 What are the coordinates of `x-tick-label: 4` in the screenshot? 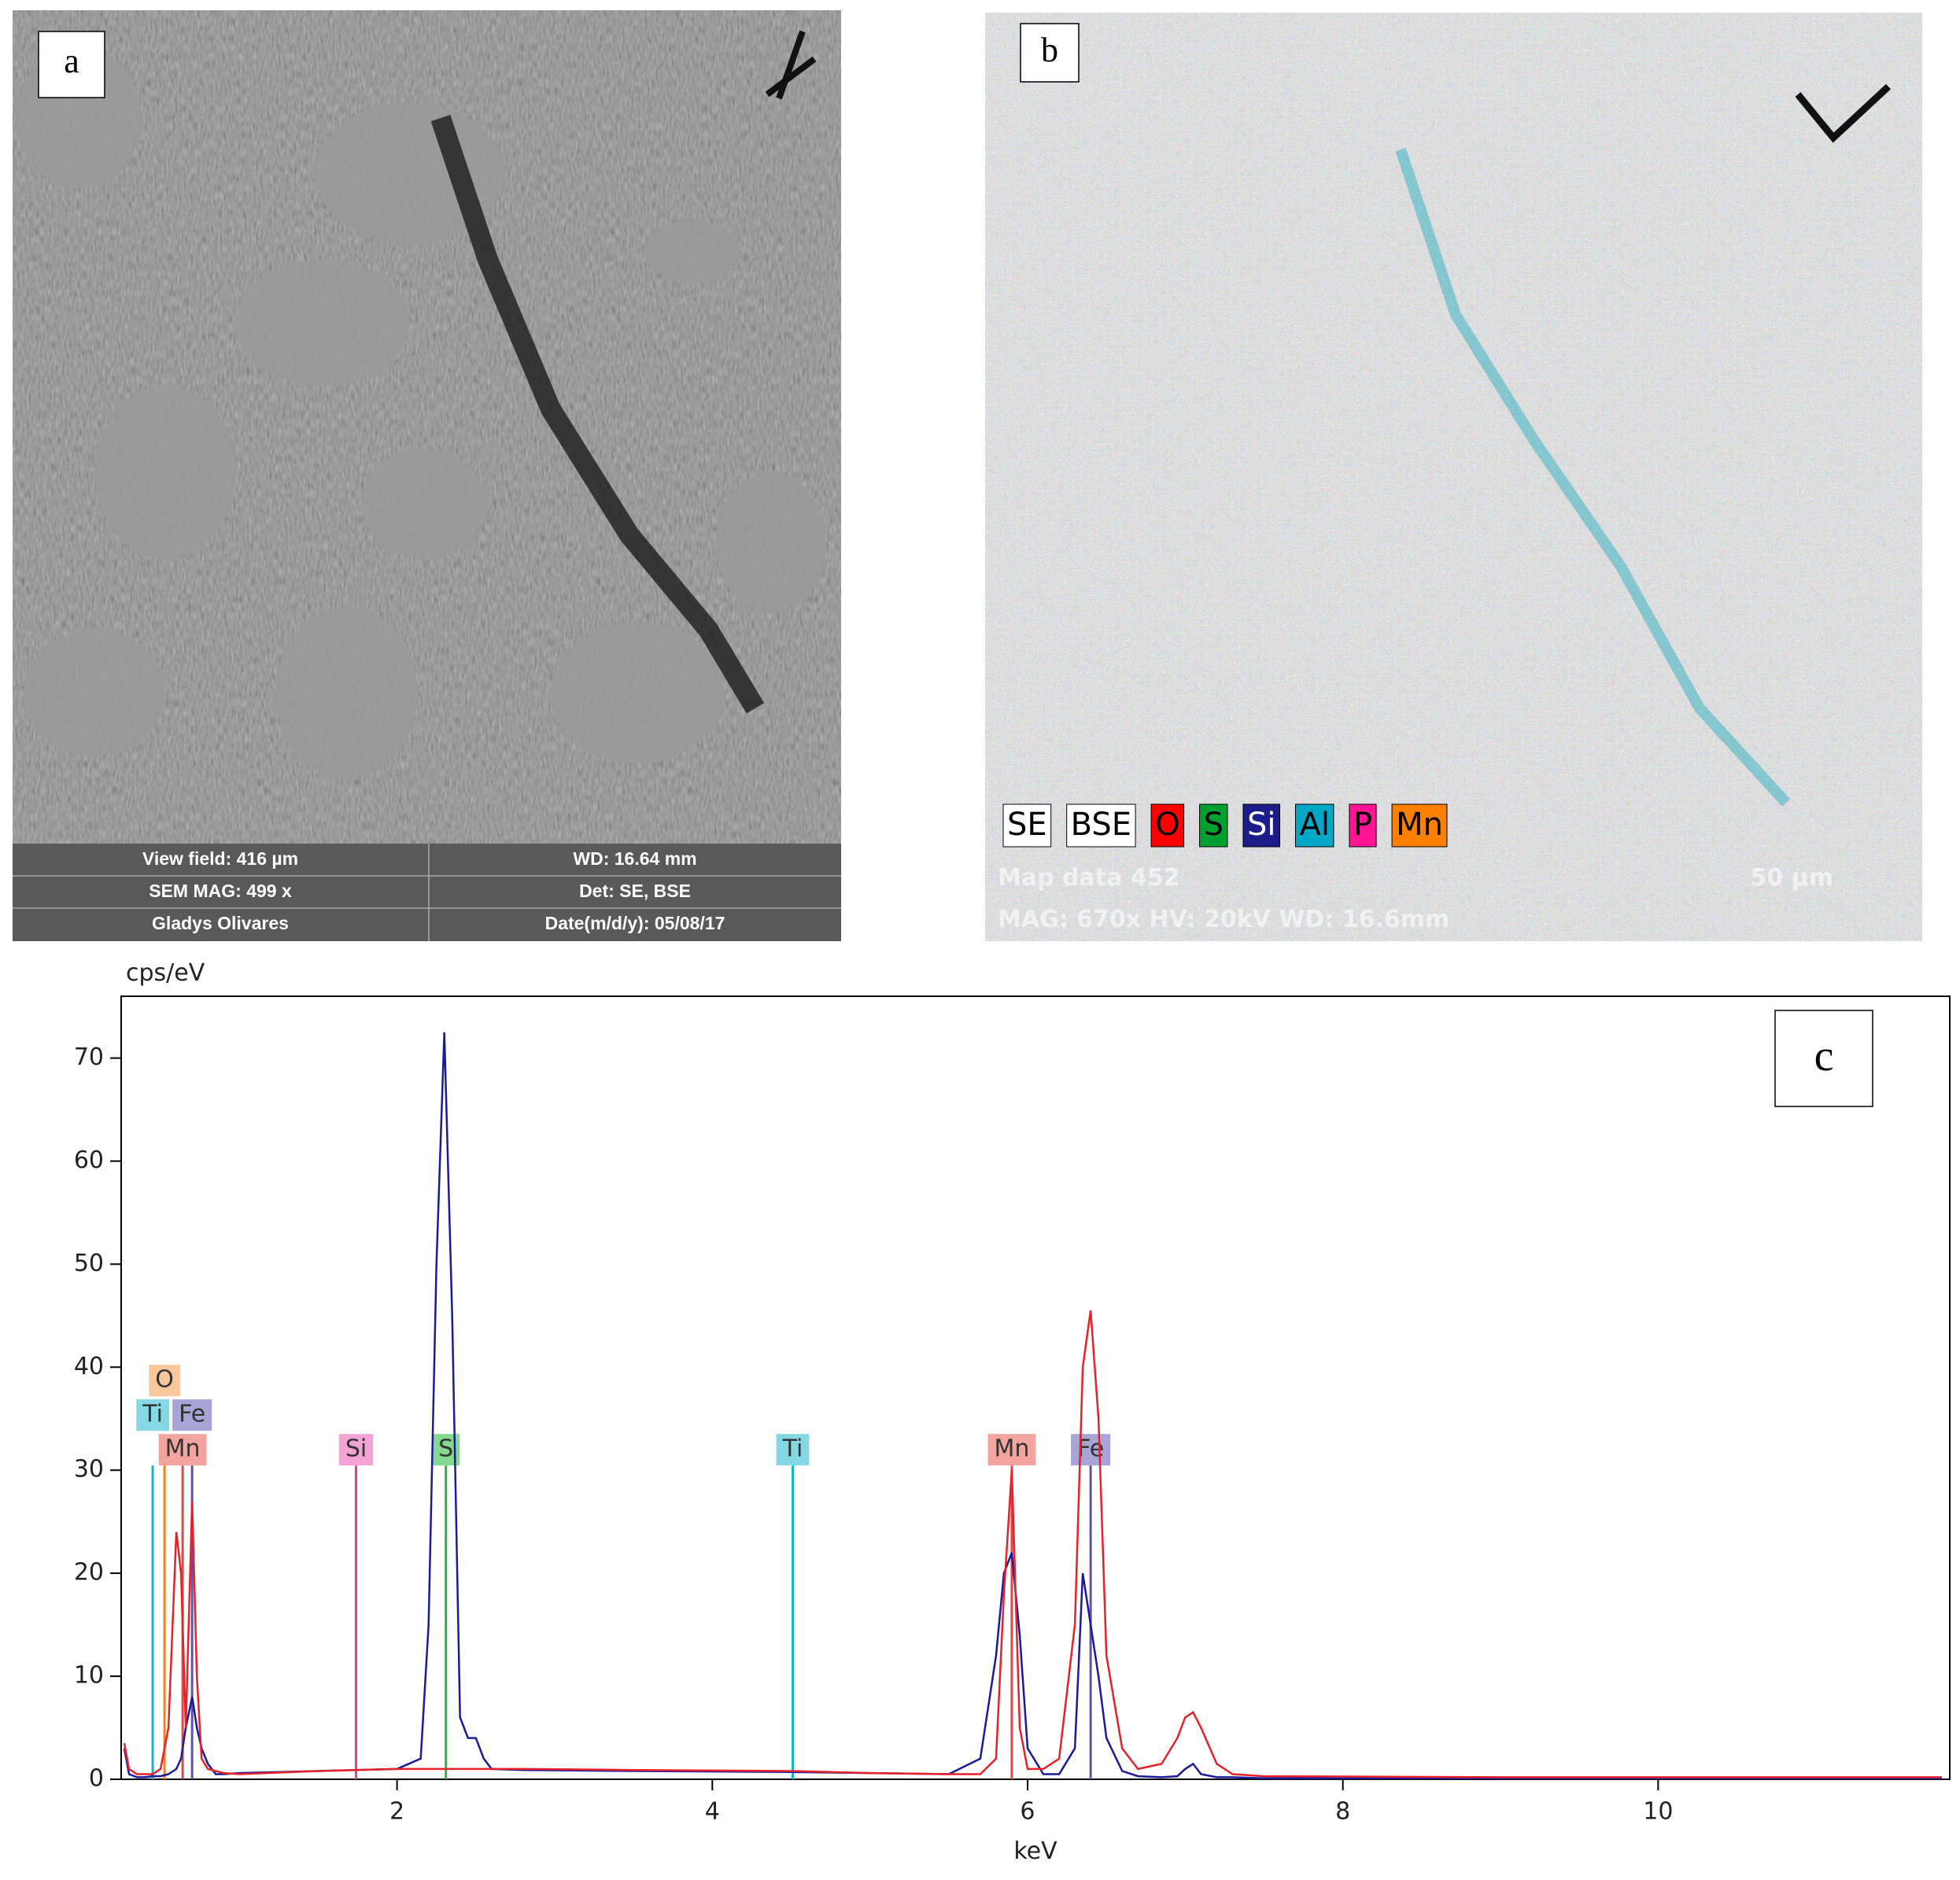 It's located at (712, 1812).